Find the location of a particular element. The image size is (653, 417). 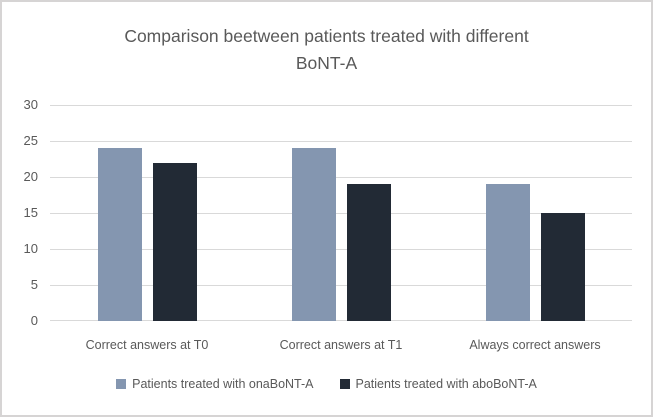

y-axis: 0 5 10 15 20 25 30 is located at coordinates (22, 212).